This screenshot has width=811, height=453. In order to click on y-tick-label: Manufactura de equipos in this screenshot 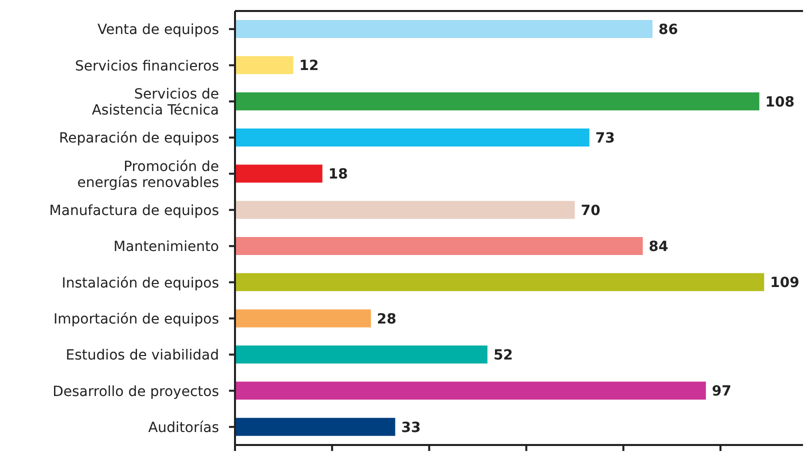, I will do `click(134, 210)`.